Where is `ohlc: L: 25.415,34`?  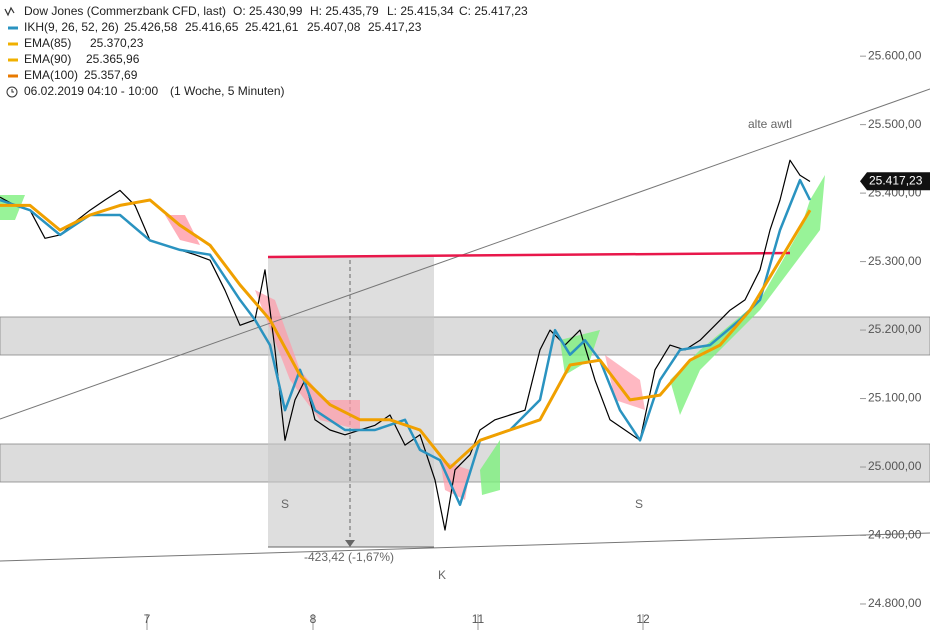 ohlc: L: 25.415,34 is located at coordinates (420, 11).